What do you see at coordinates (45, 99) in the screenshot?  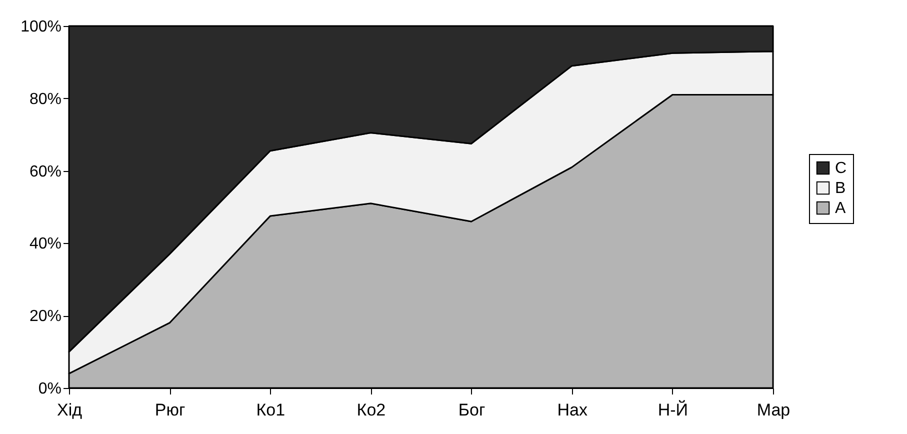 I see `y-tick-label: 80%` at bounding box center [45, 99].